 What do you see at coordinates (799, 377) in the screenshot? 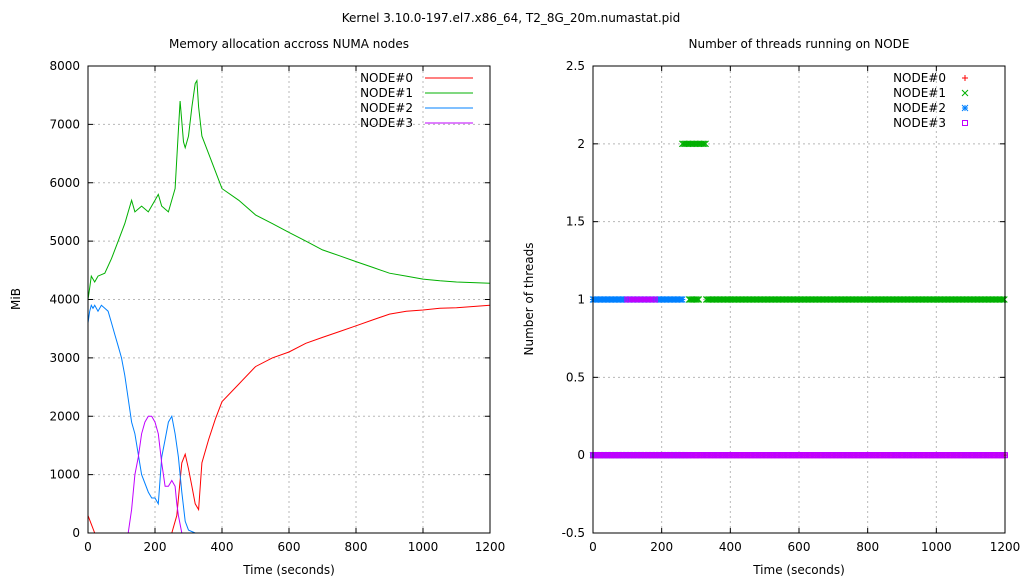
I see `threads-series-node3` at bounding box center [799, 377].